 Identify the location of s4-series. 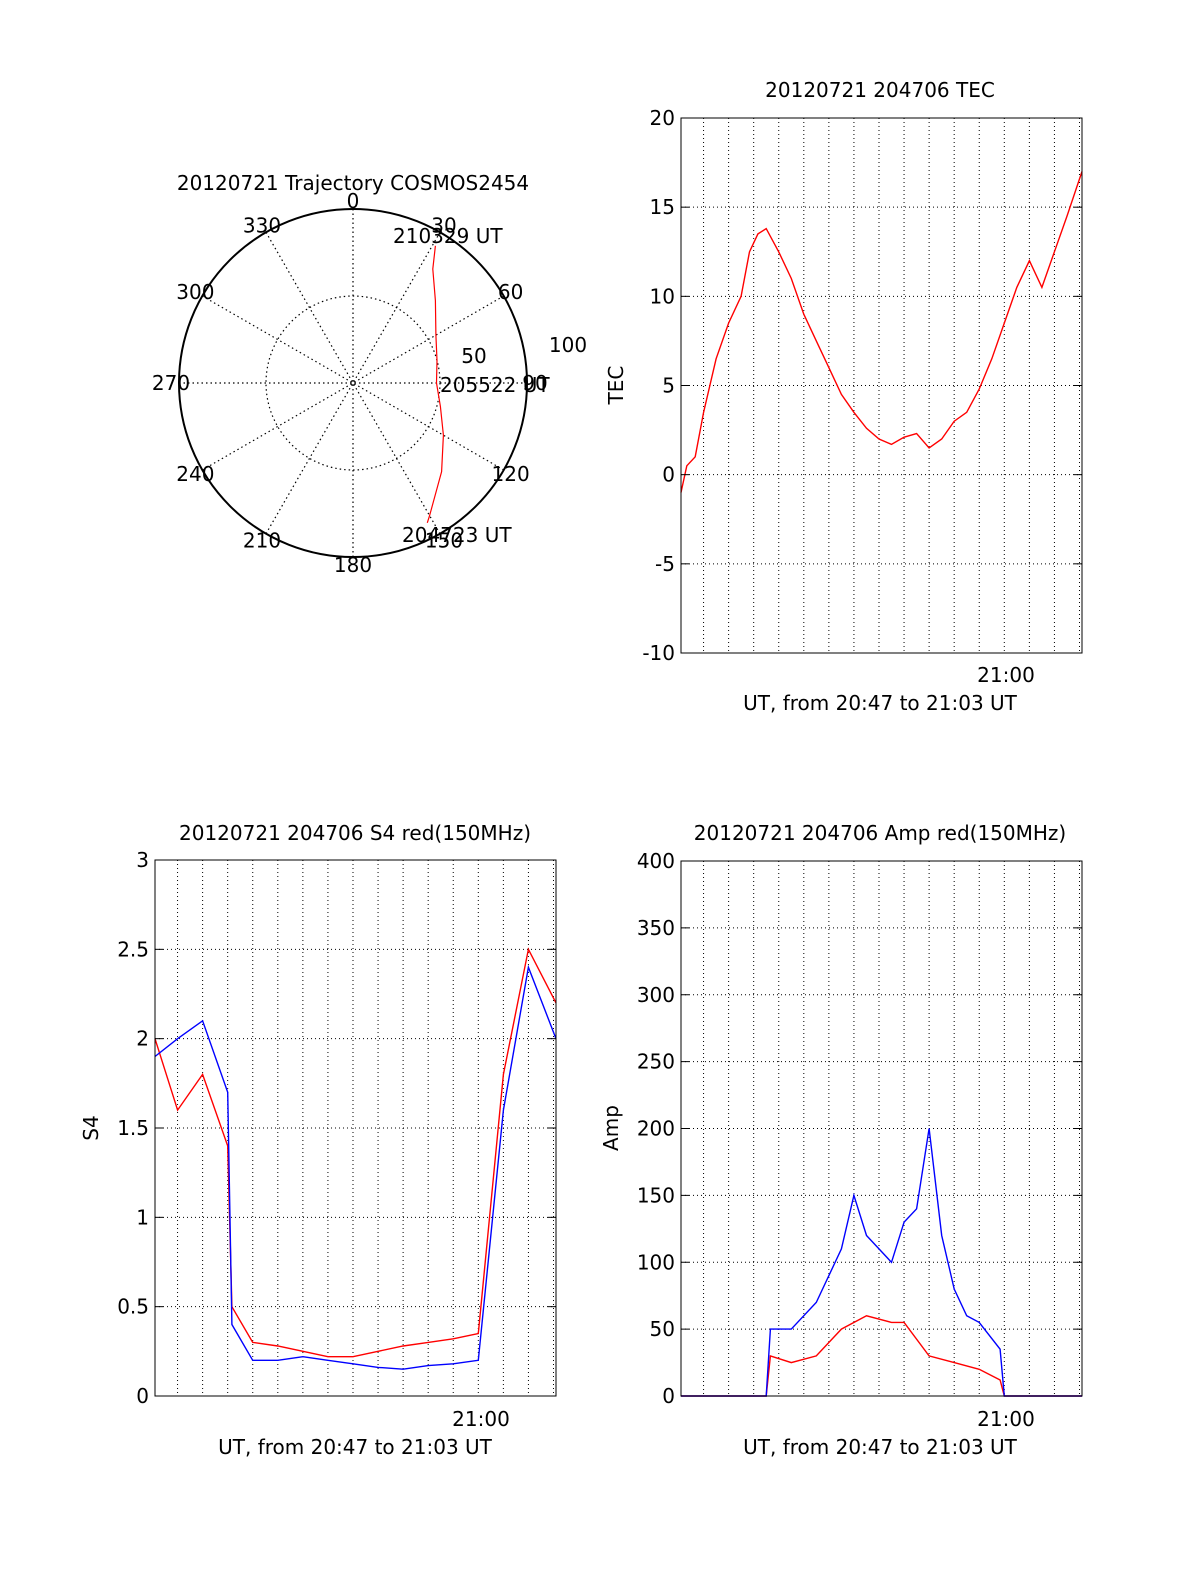
(355, 1158).